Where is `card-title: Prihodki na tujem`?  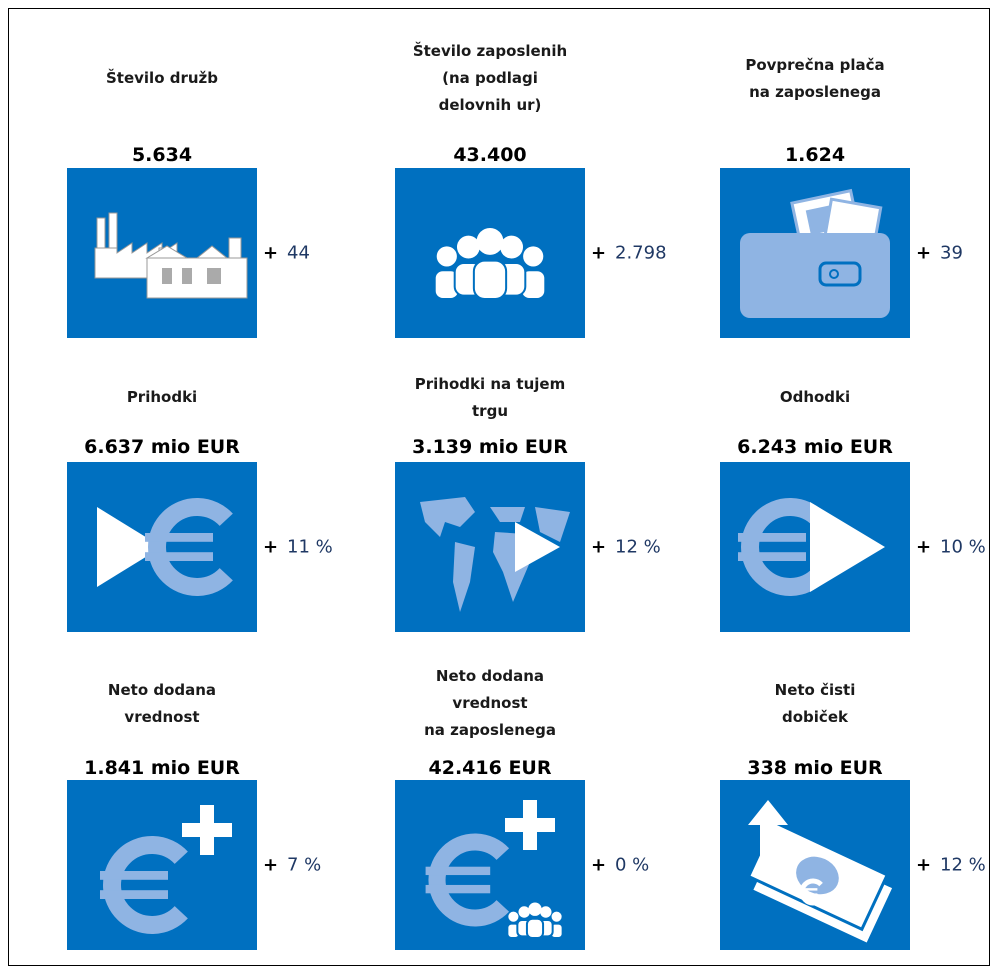
card-title: Prihodki na tujem is located at coordinates (490, 383).